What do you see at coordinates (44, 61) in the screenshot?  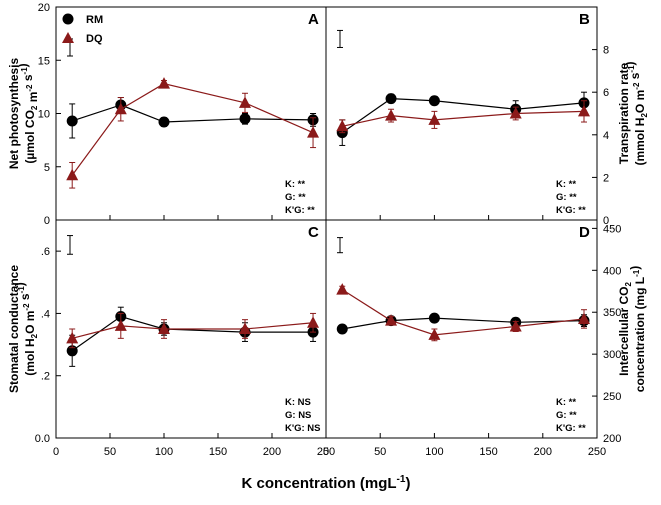 I see `y-tick-label: 15` at bounding box center [44, 61].